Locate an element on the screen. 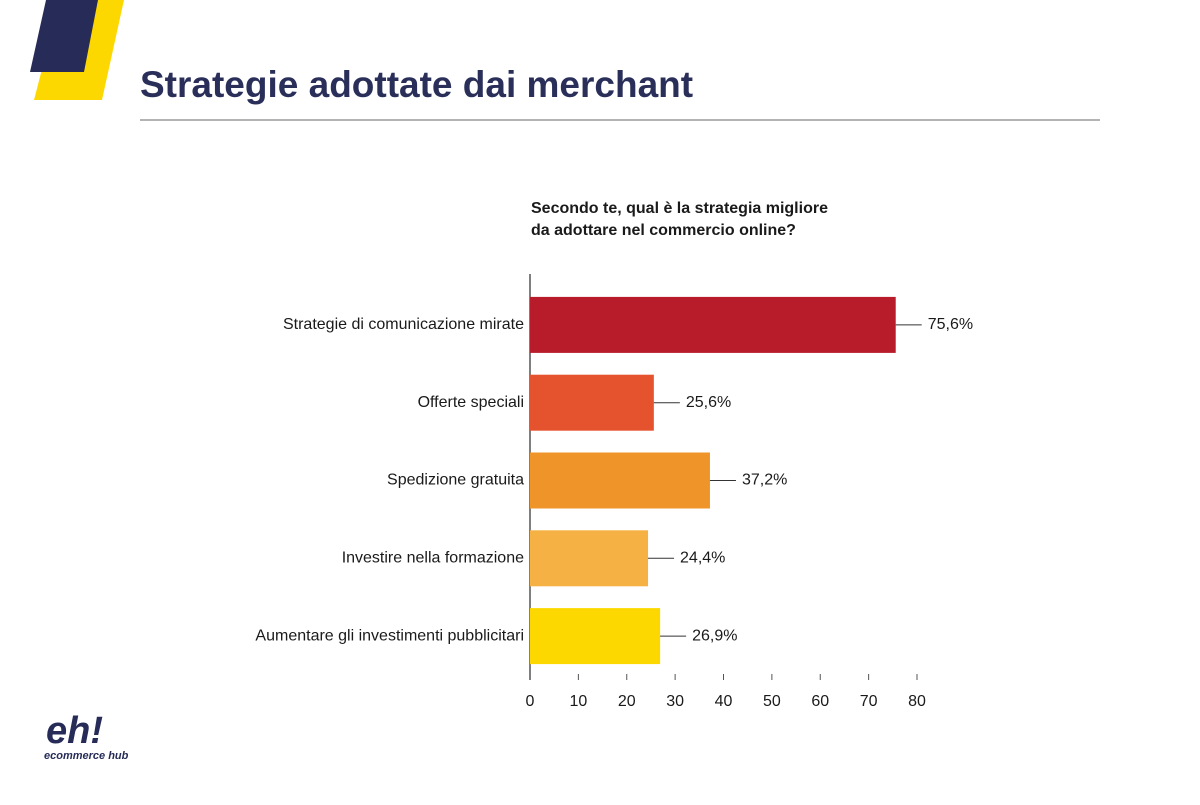 The width and height of the screenshot is (1200, 805). chart-subtitle: Secondo te, qual è la strategia migliore is located at coordinates (679, 208).